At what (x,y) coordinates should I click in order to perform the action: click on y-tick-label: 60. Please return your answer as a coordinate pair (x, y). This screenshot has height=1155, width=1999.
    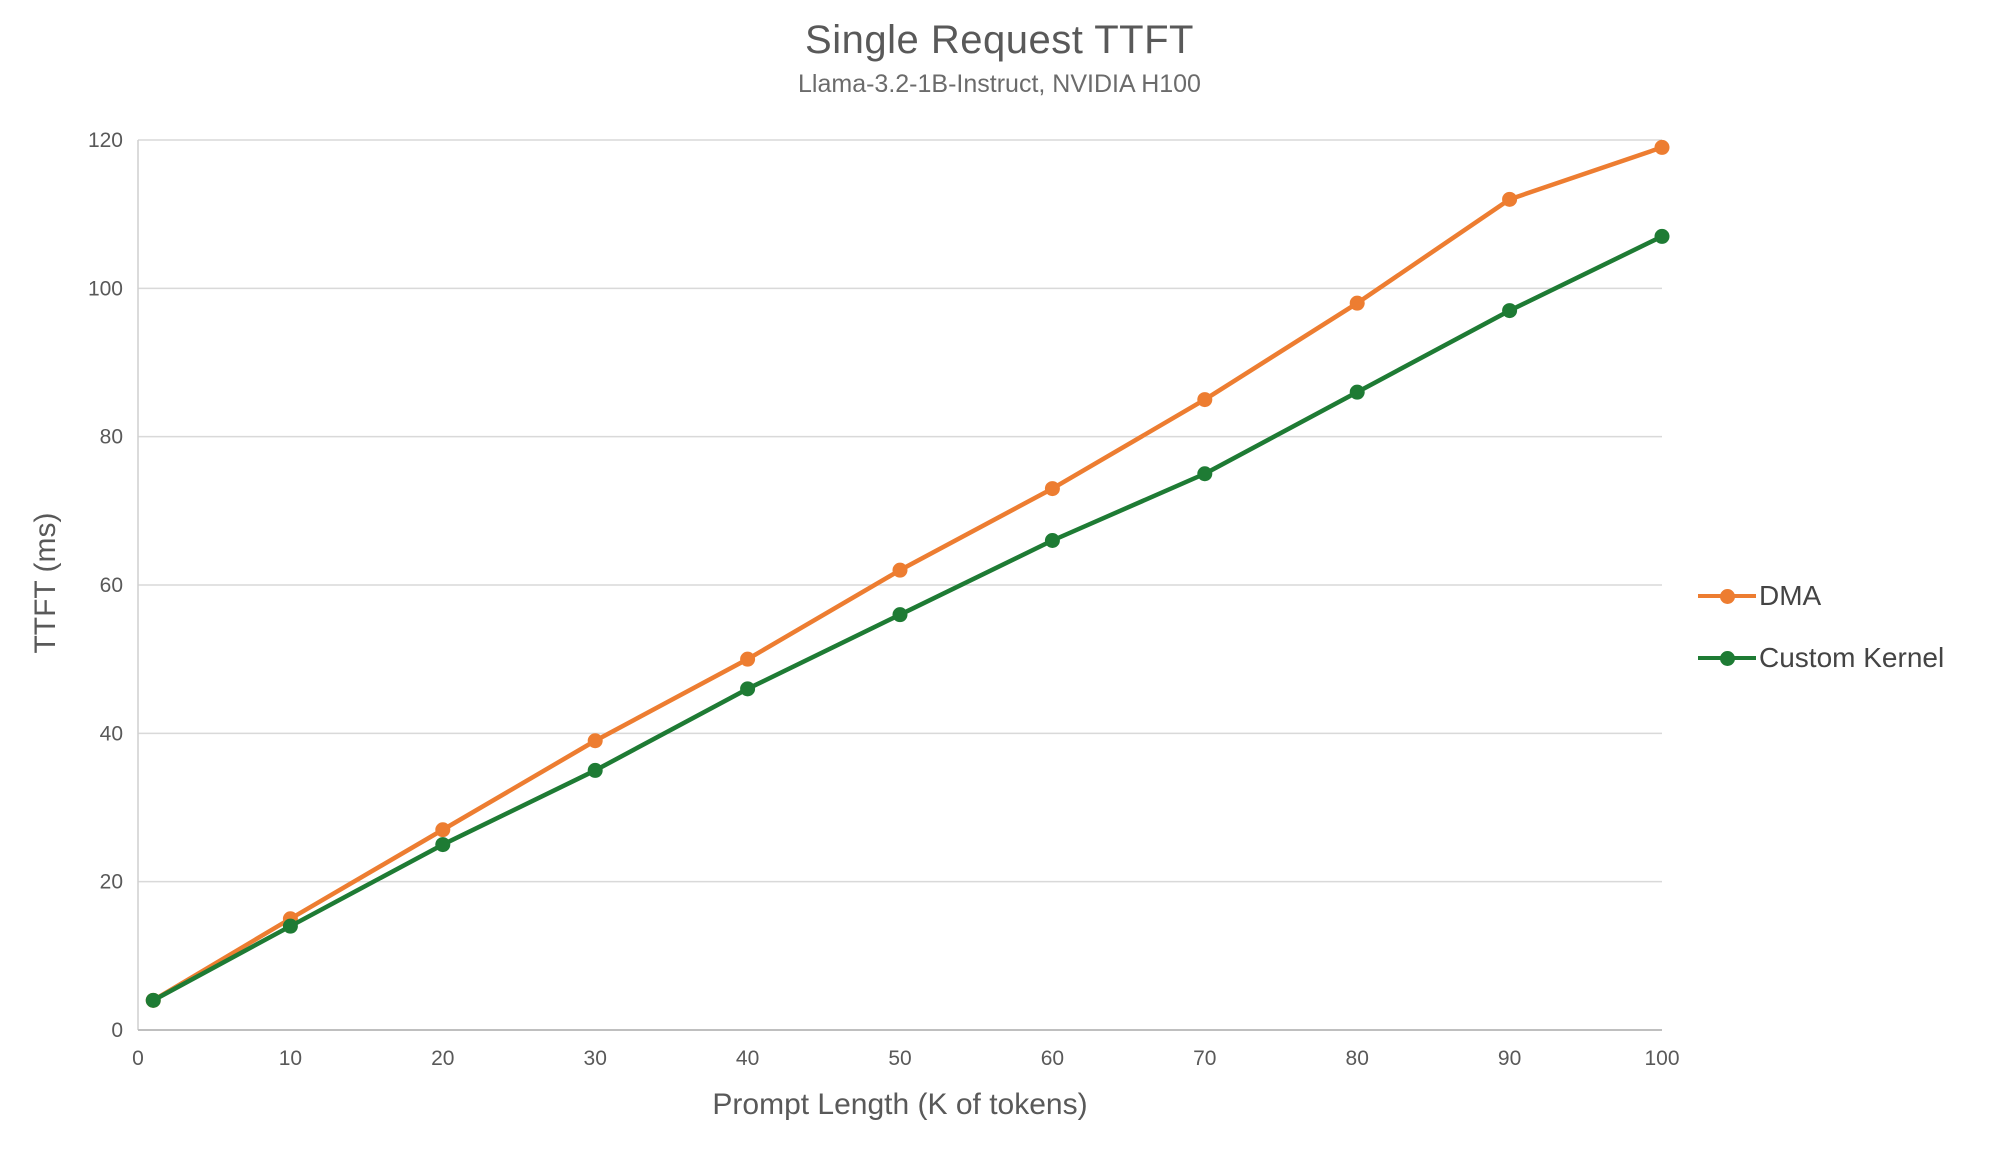
    Looking at the image, I should click on (111, 585).